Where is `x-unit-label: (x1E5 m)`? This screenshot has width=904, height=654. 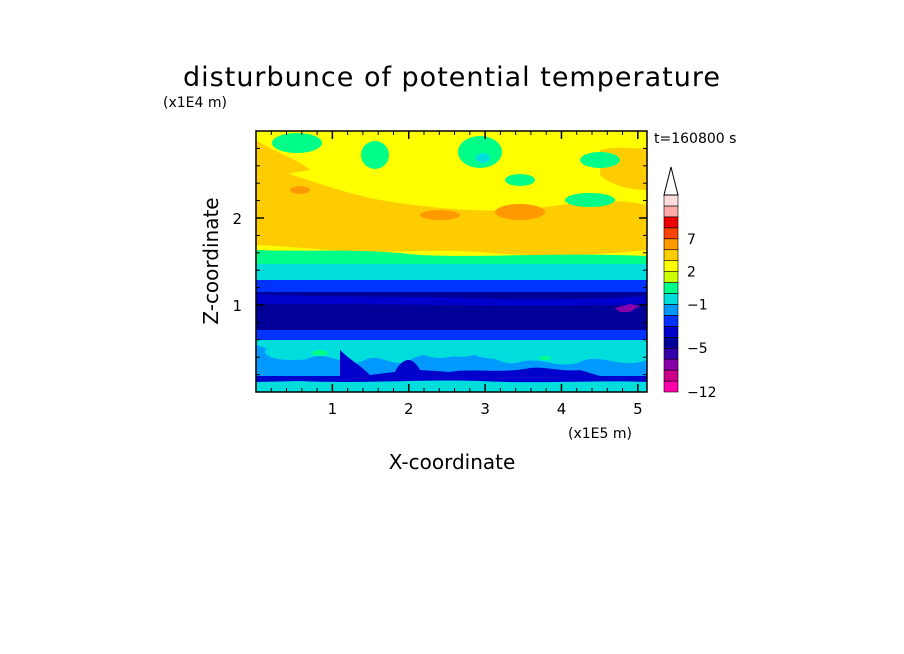
x-unit-label: (x1E5 m) is located at coordinates (600, 434).